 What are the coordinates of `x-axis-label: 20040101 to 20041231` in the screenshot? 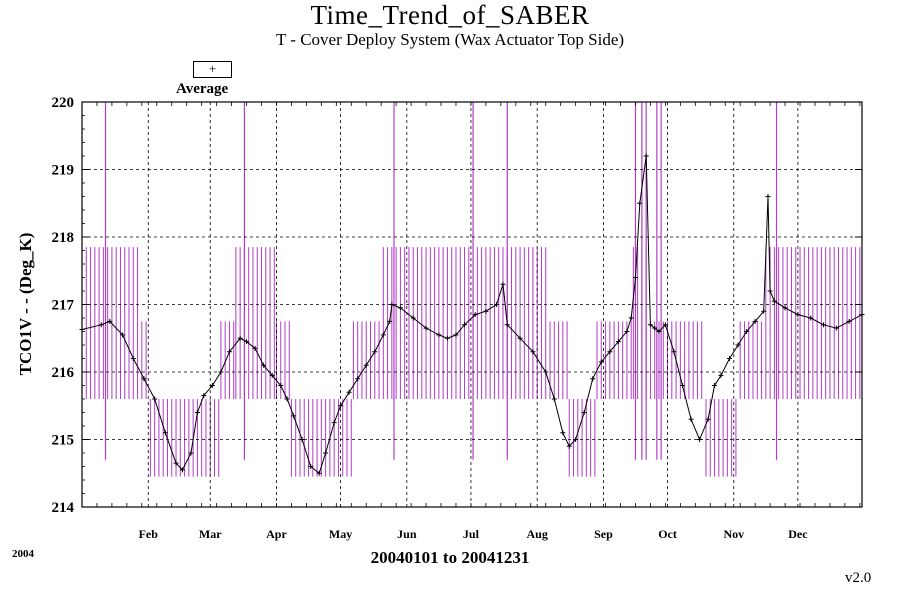 It's located at (450, 557).